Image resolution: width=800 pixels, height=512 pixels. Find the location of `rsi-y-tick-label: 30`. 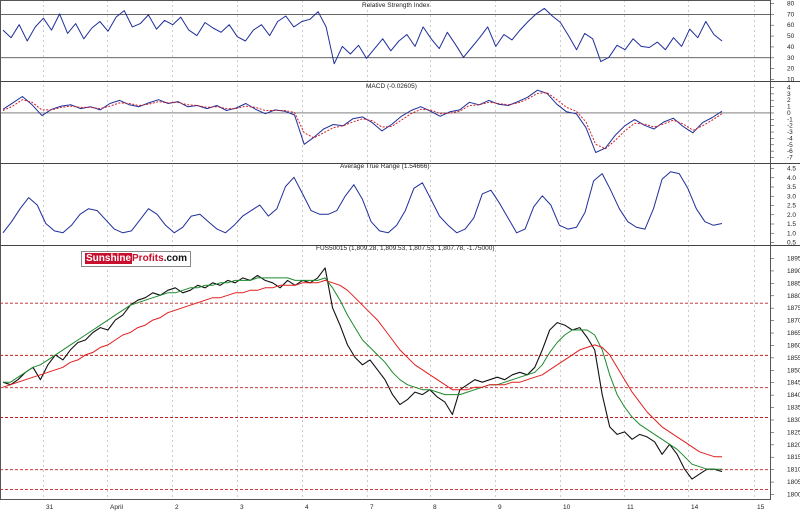

rsi-y-tick-label: 30 is located at coordinates (791, 58).